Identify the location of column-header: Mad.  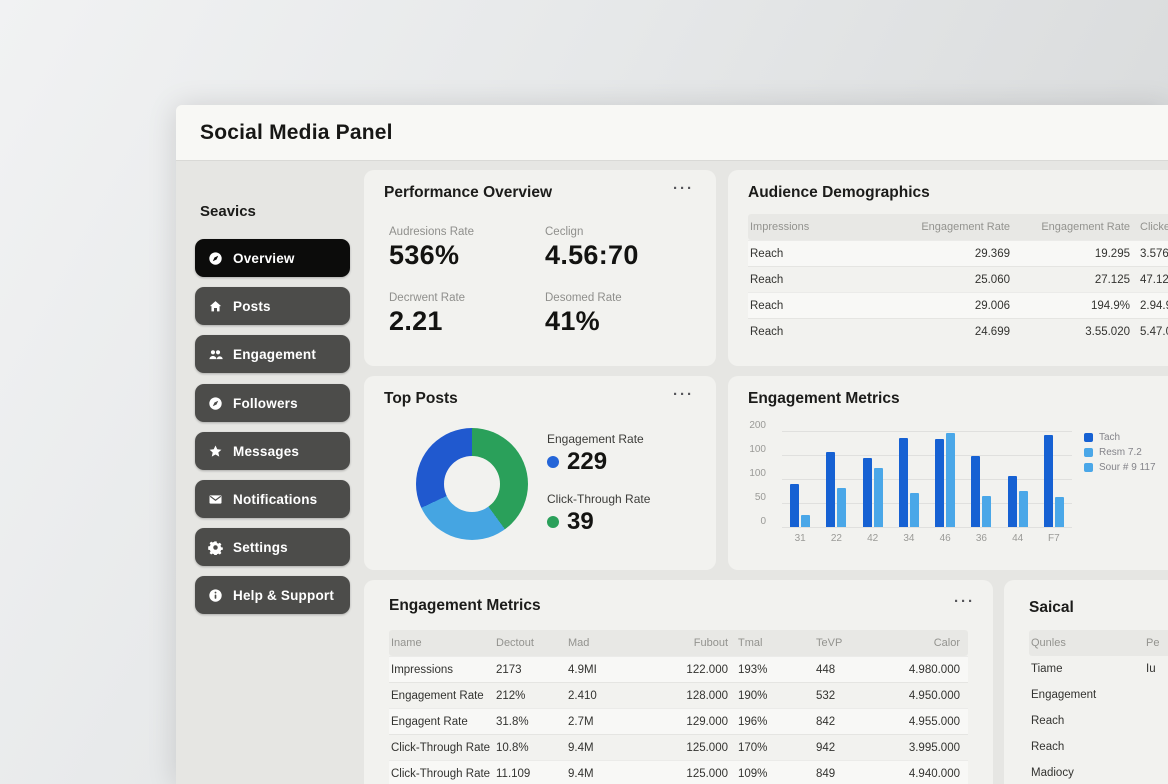
(579, 643).